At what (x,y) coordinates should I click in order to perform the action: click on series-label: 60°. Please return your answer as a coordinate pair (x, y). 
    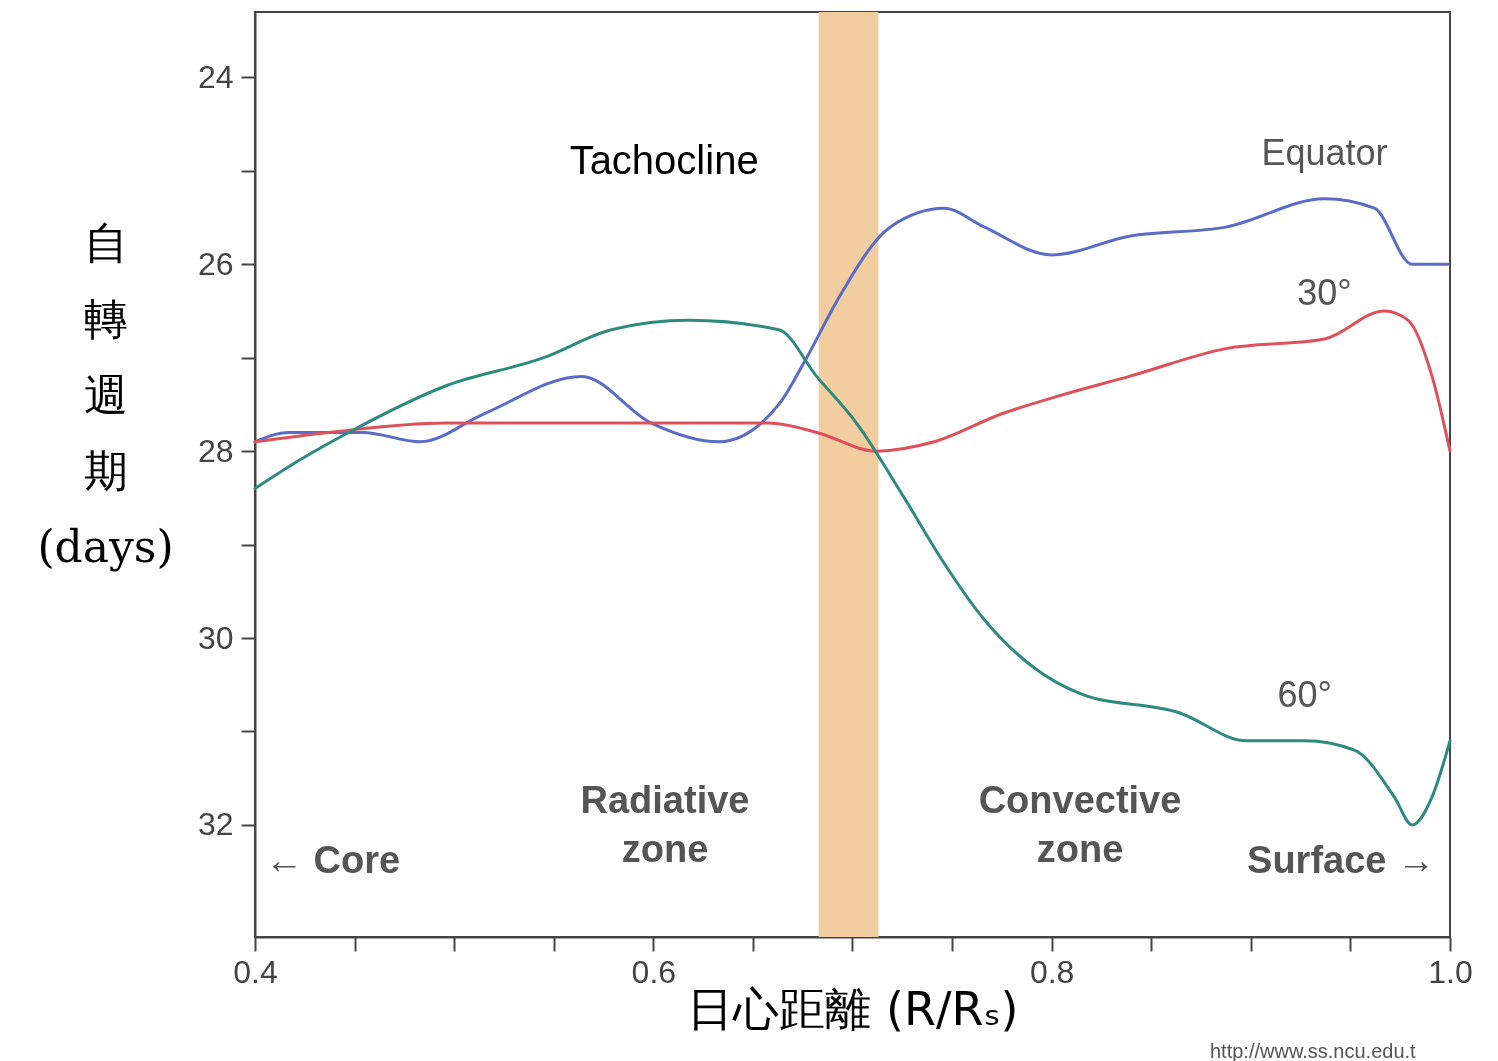
    Looking at the image, I should click on (1304, 694).